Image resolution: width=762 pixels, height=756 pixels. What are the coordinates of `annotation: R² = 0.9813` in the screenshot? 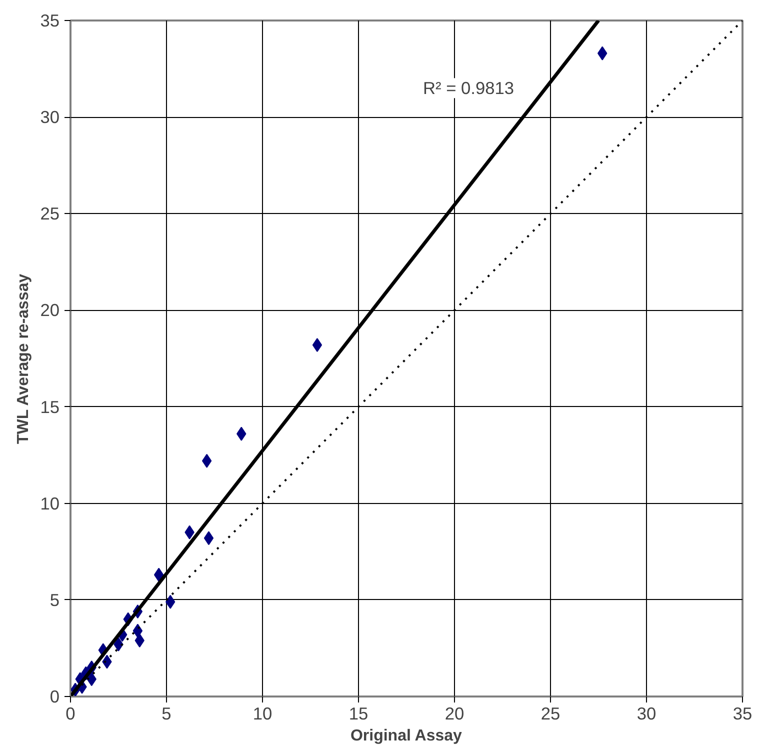 It's located at (468, 88).